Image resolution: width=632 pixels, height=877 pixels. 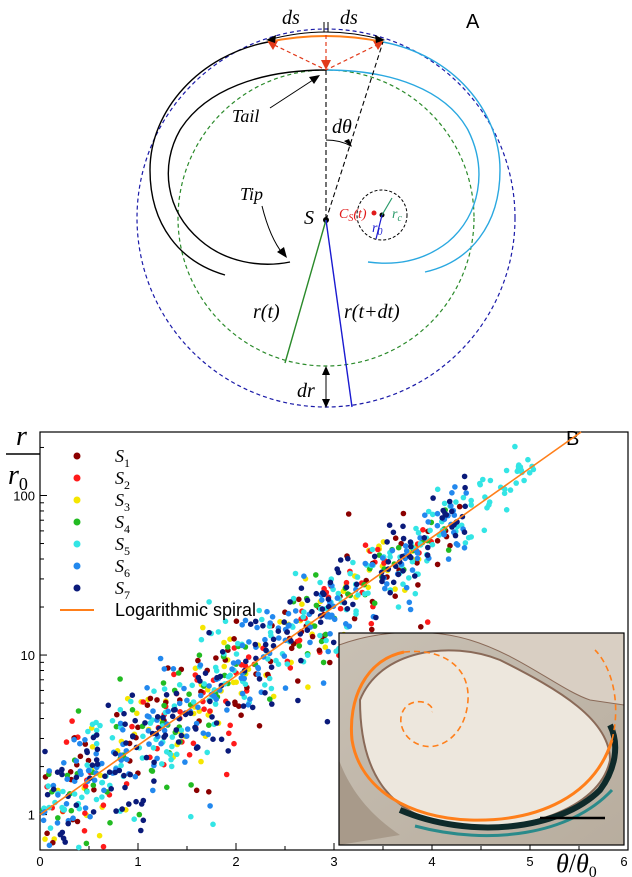 I want to click on dtheta-label: dθ, so click(x=342, y=127).